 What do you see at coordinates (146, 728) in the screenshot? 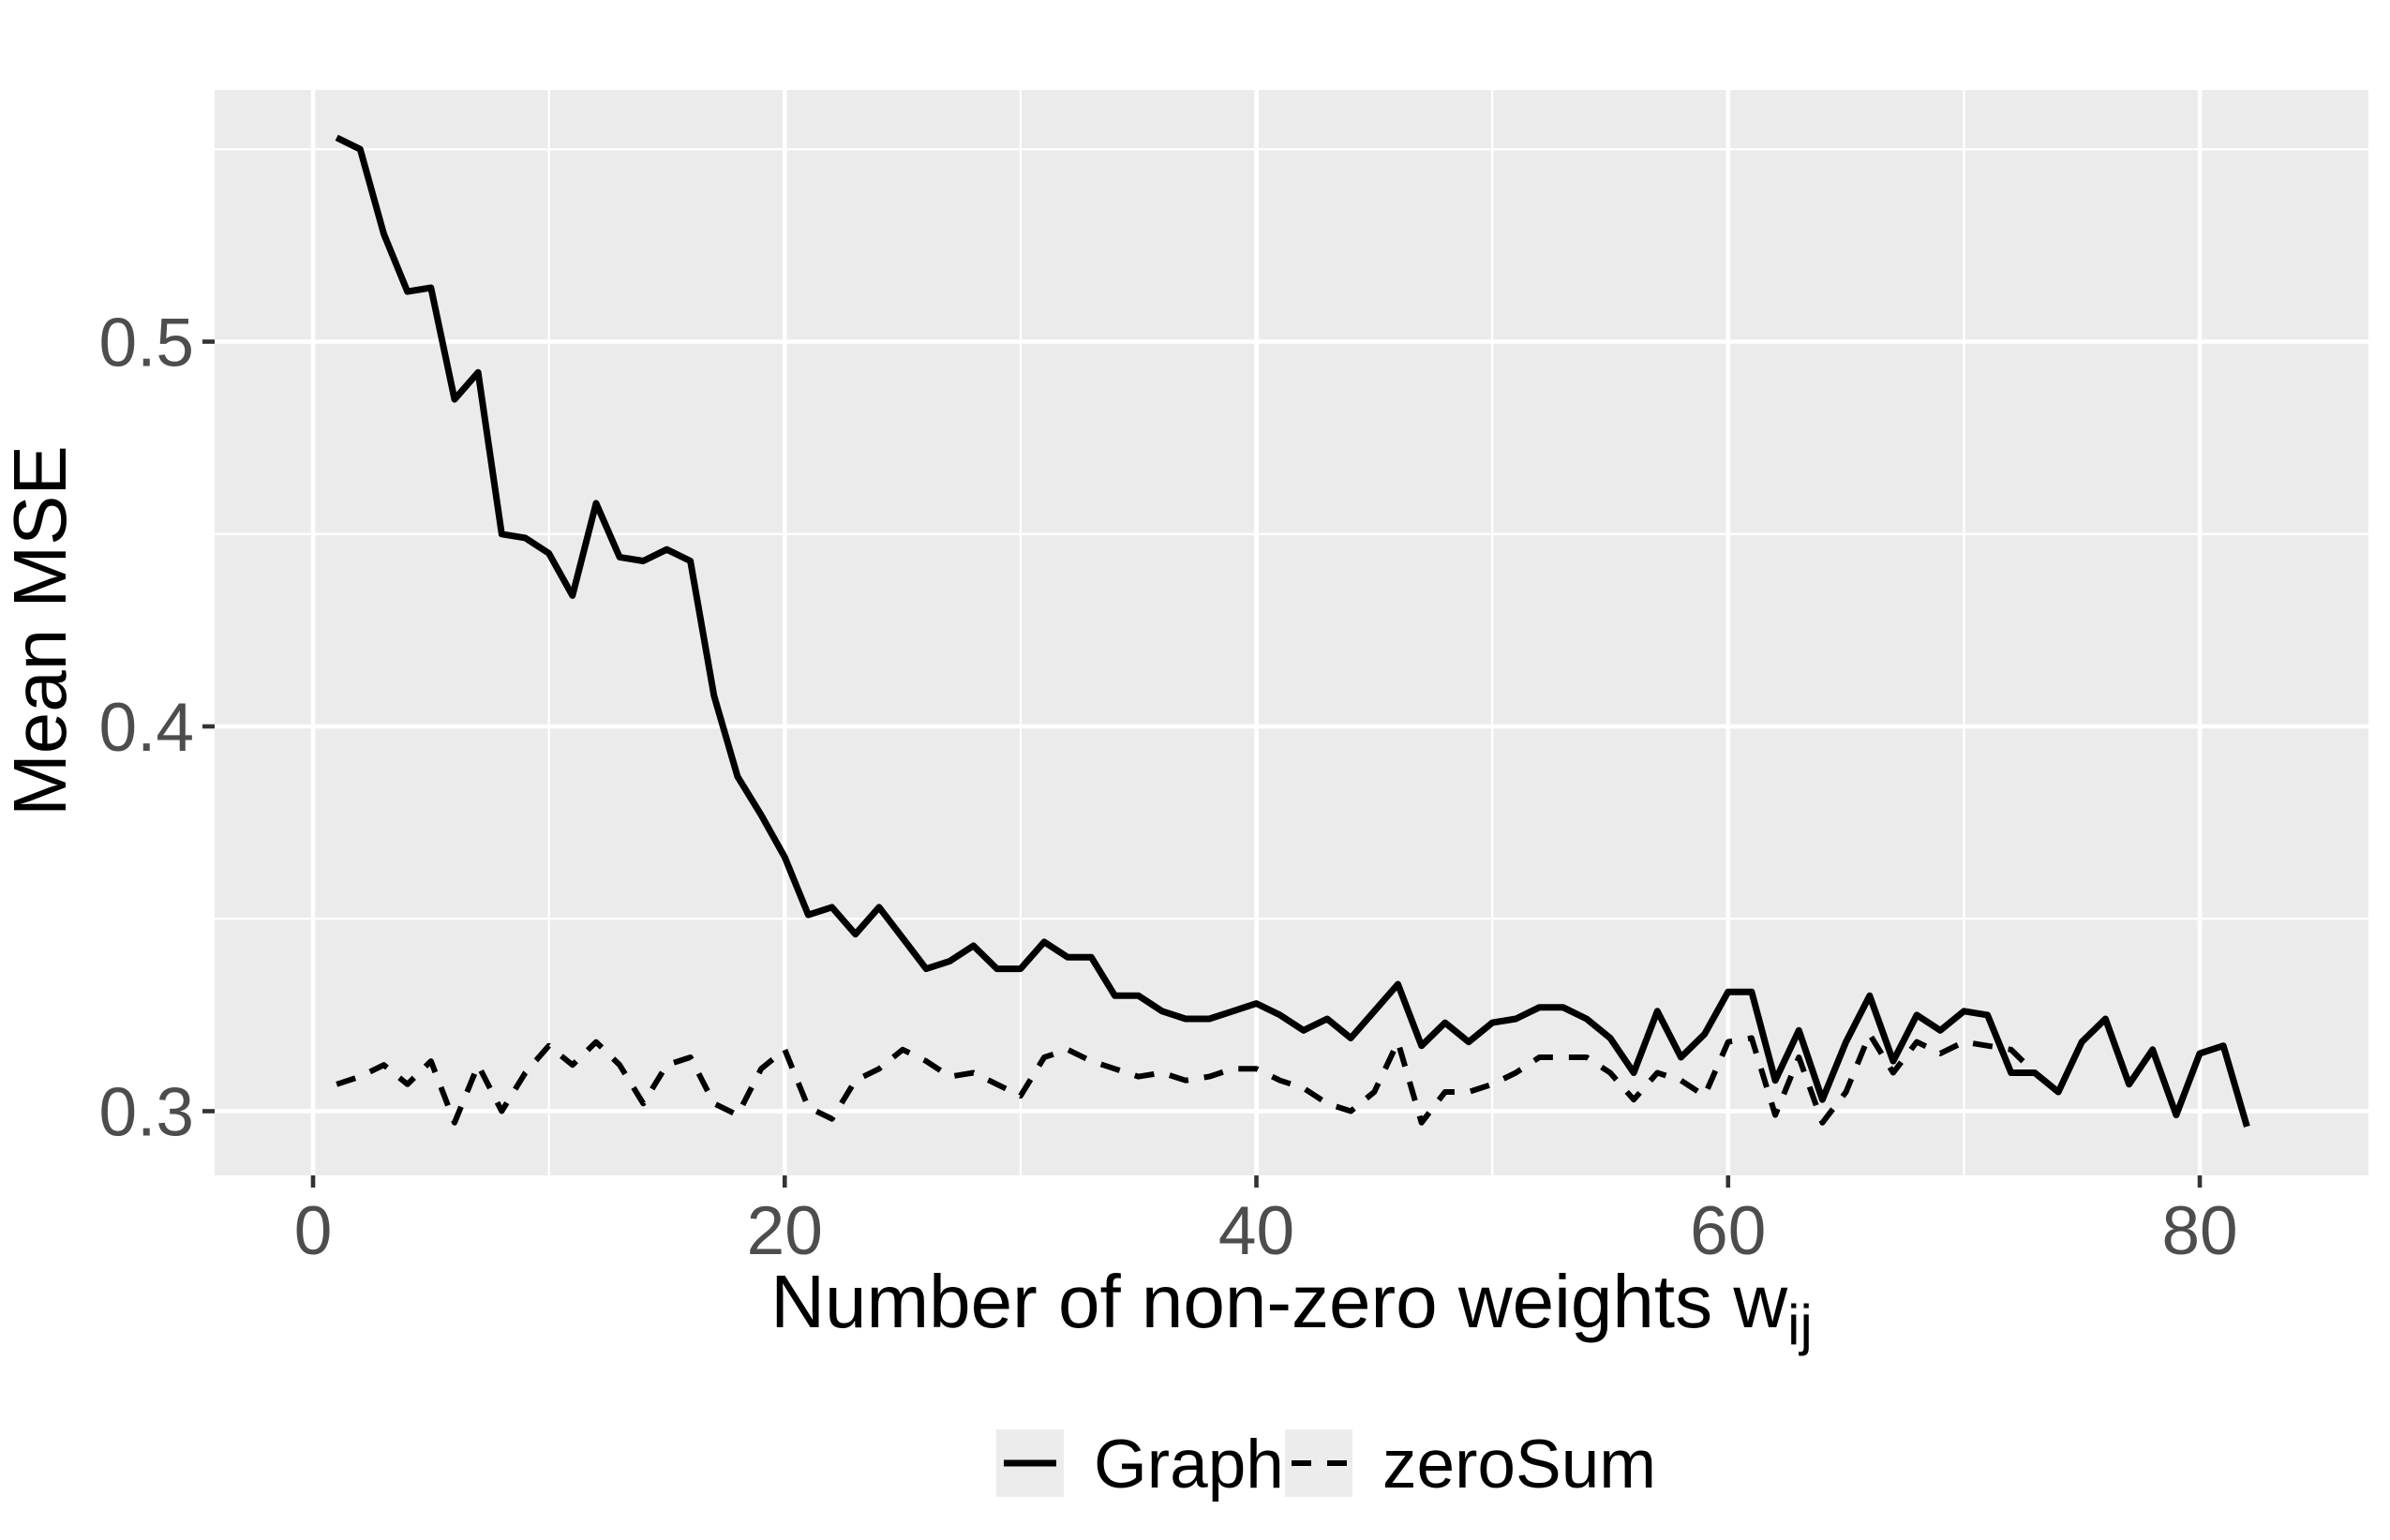
I see `y-tick-label: 0.4` at bounding box center [146, 728].